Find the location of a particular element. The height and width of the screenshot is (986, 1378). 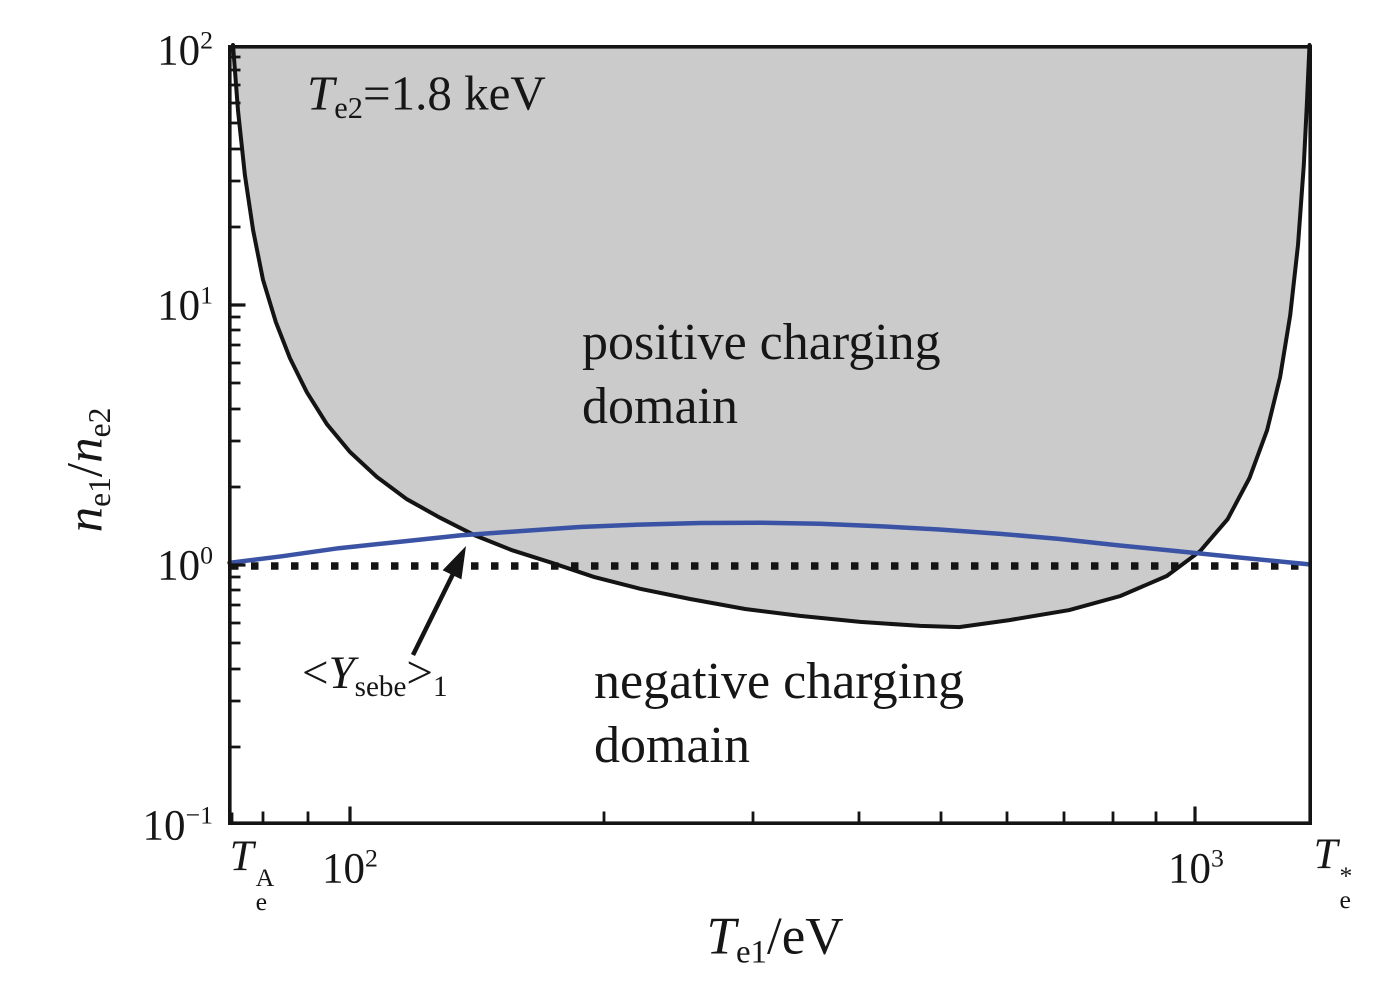

sebe-yield-contour-curve is located at coordinates (769, 543).